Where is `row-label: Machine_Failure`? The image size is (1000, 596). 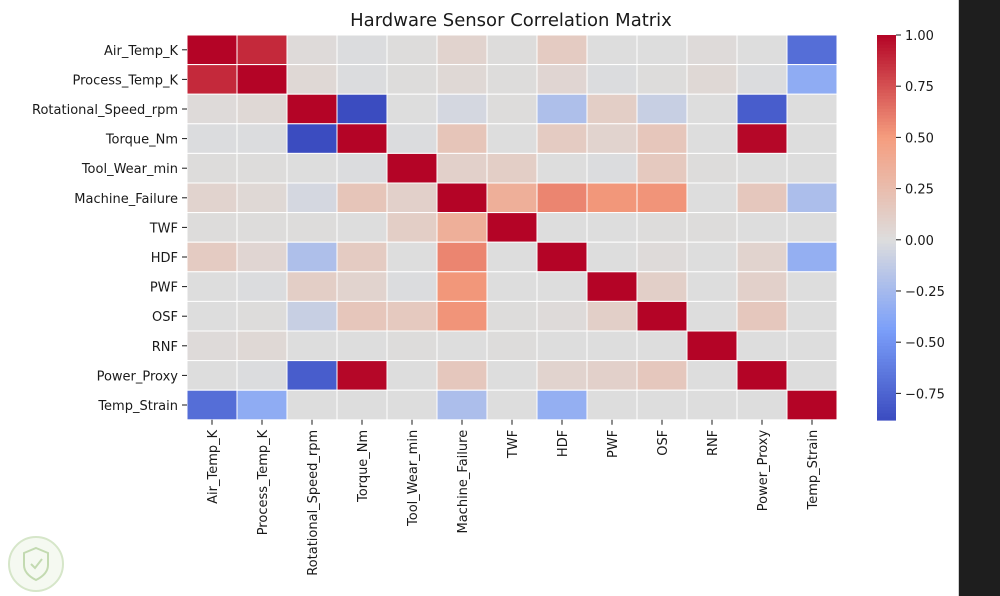 row-label: Machine_Failure is located at coordinates (126, 199).